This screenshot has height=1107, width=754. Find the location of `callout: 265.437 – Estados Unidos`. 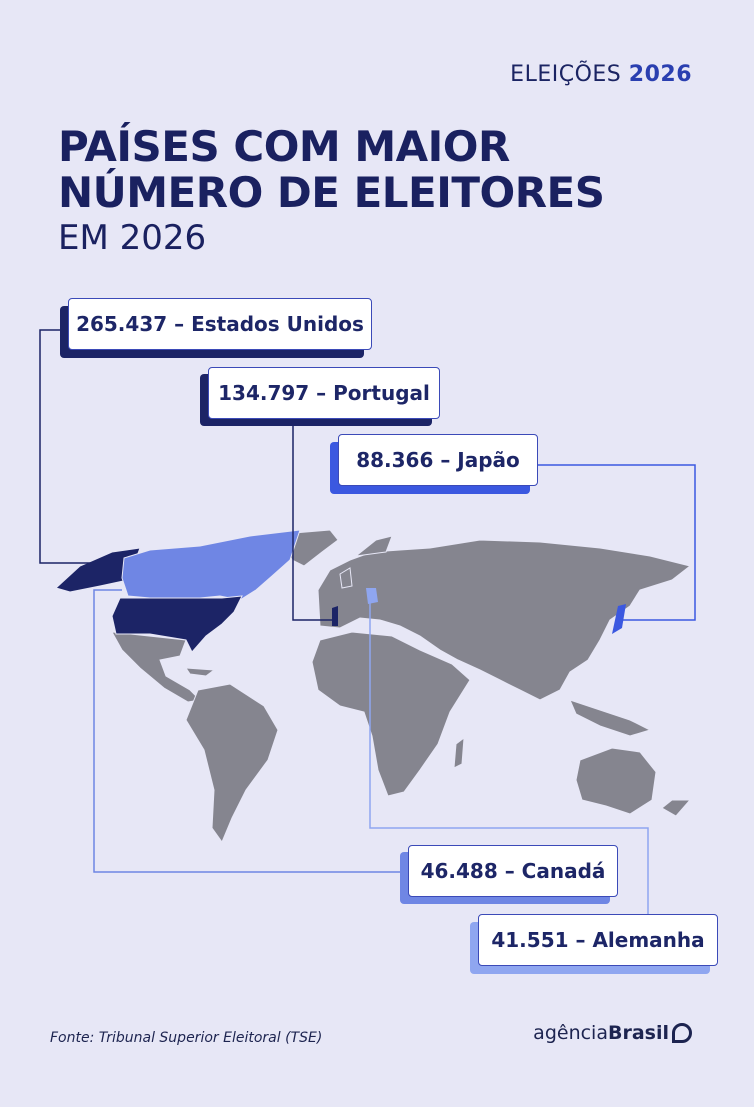

callout: 265.437 – Estados Unidos is located at coordinates (220, 324).